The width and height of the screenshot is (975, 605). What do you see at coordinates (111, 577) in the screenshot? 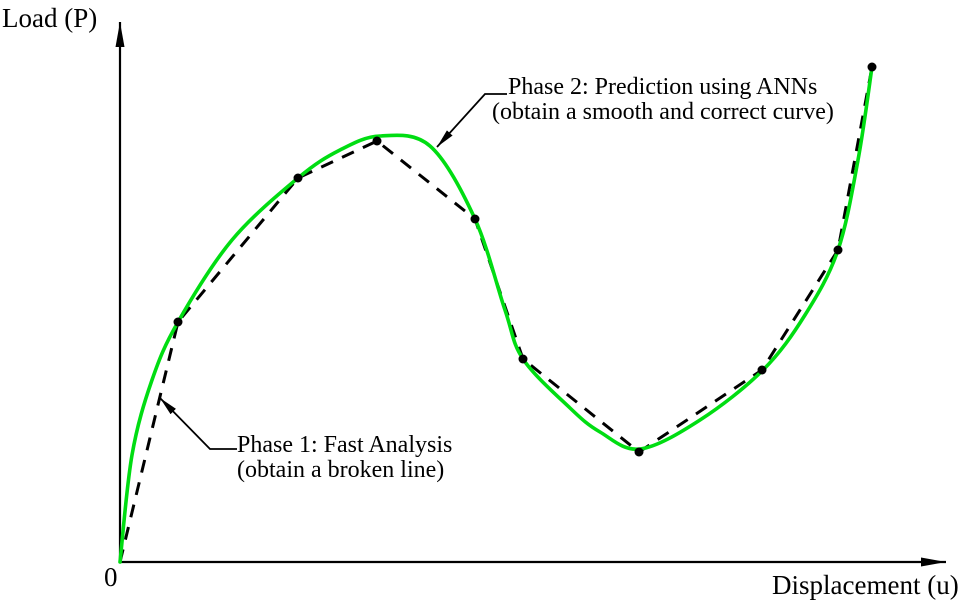
I see `origin-label: 0` at bounding box center [111, 577].